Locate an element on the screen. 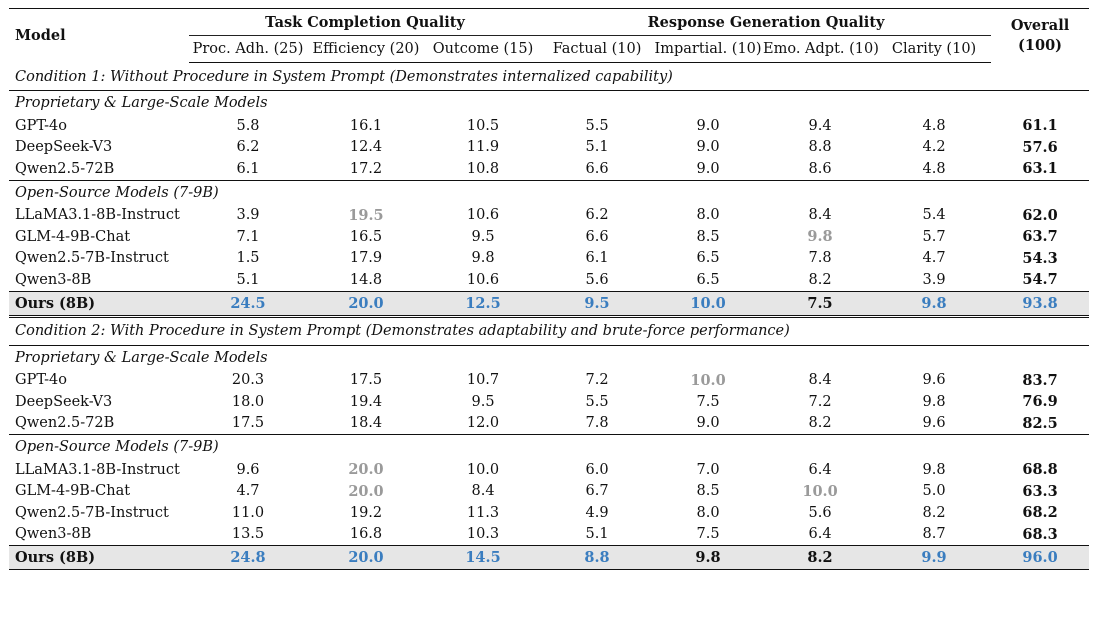 This screenshot has width=1094, height=630. header-proc-adh: Proc. Adh. (25) is located at coordinates (248, 49).